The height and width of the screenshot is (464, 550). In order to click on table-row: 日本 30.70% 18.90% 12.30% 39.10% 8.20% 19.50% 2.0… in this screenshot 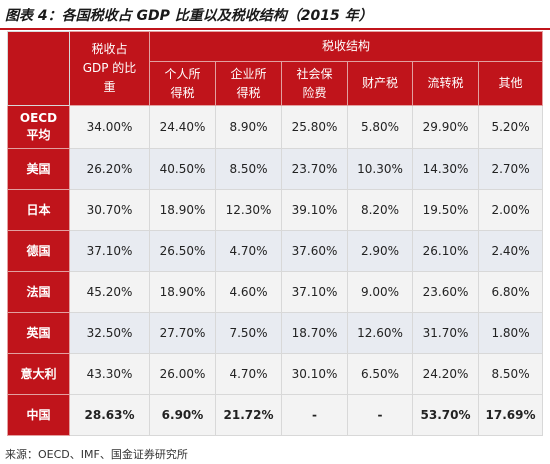, I will do `click(275, 210)`.